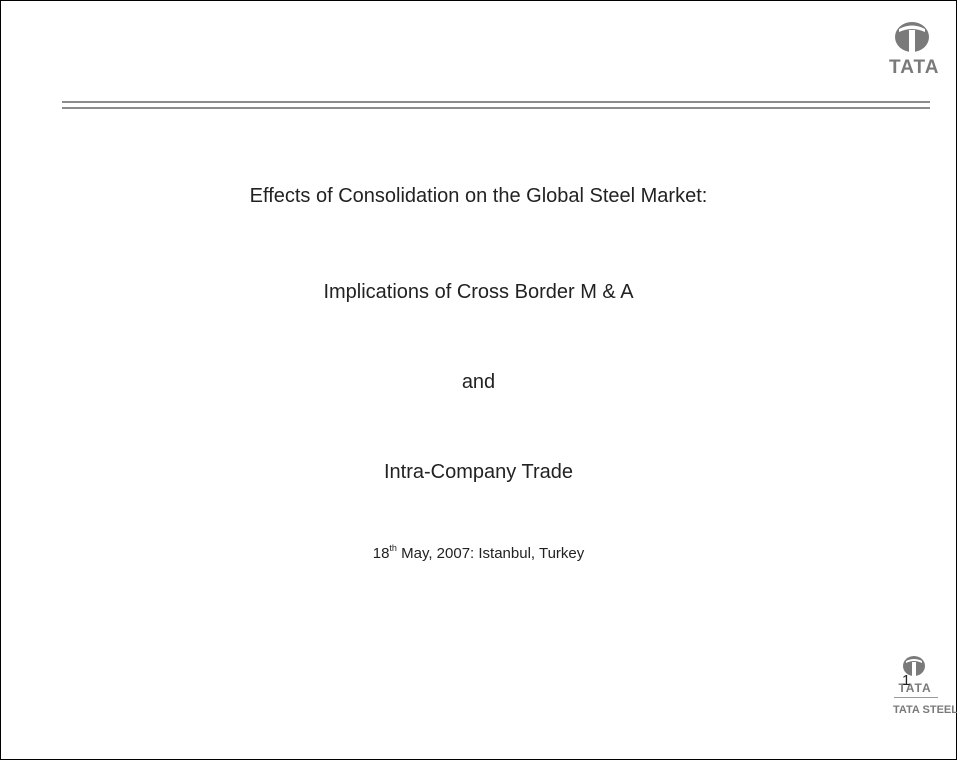  What do you see at coordinates (916, 697) in the screenshot?
I see `logo-divider` at bounding box center [916, 697].